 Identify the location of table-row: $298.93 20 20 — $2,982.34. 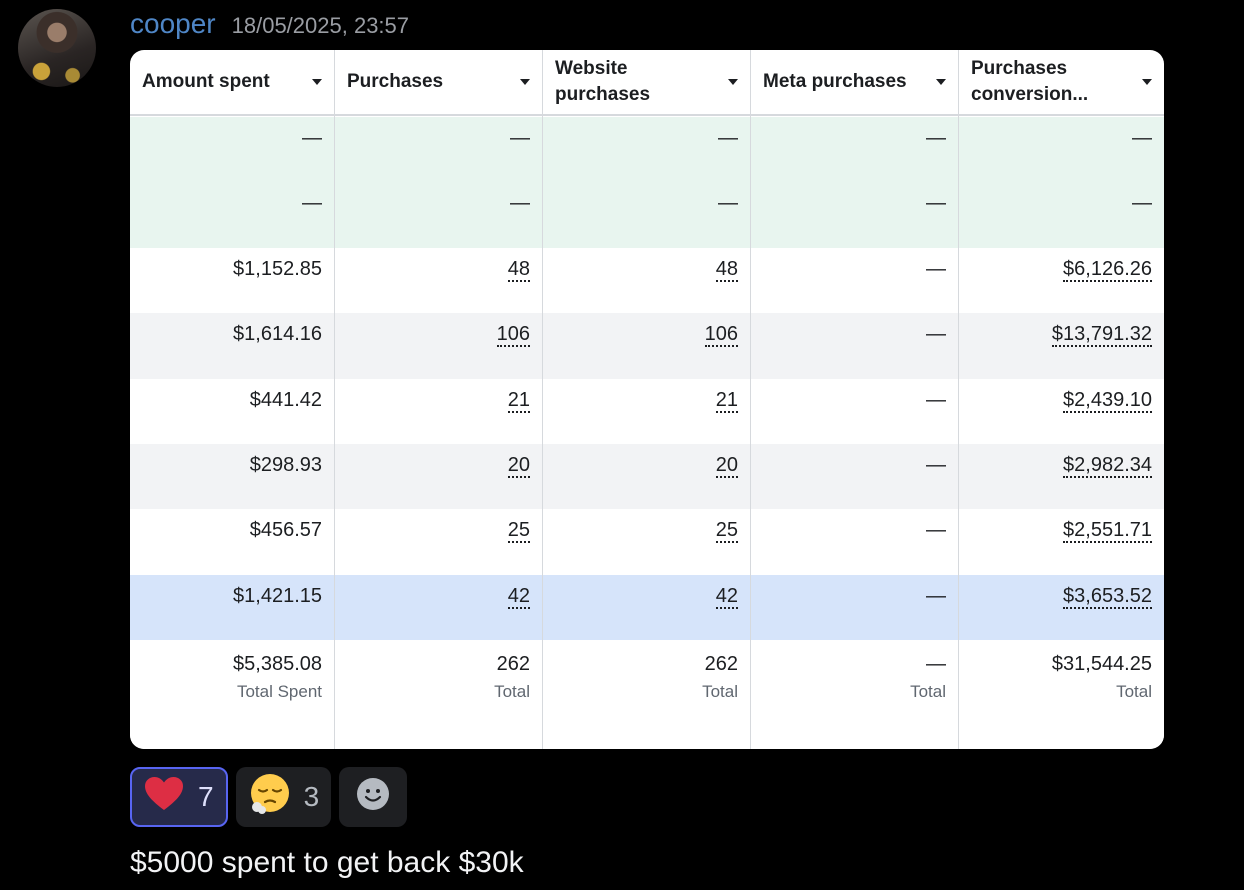
(647, 477).